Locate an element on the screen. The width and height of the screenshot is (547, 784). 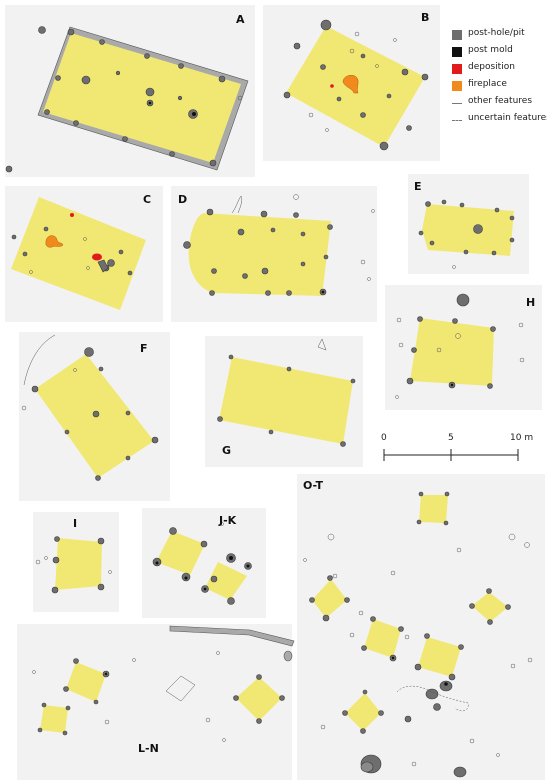
panel-label-c: C is located at coordinates (147, 199).